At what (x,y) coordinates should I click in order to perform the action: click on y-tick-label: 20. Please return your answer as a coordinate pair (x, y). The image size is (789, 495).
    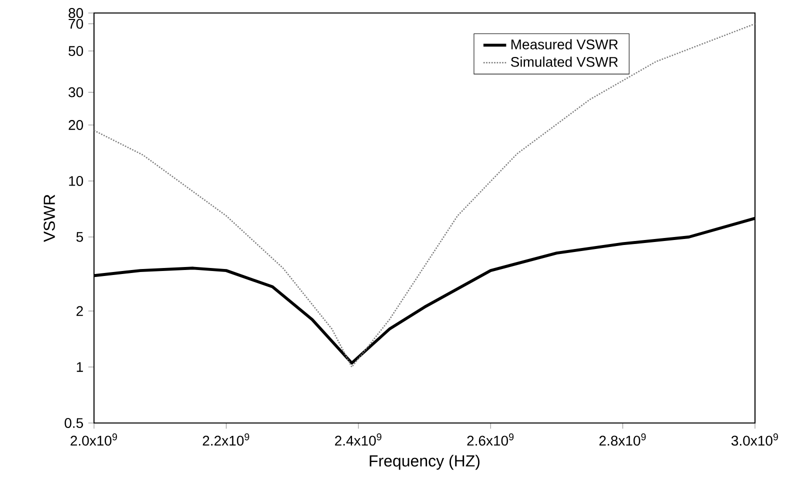
    Looking at the image, I should click on (76, 125).